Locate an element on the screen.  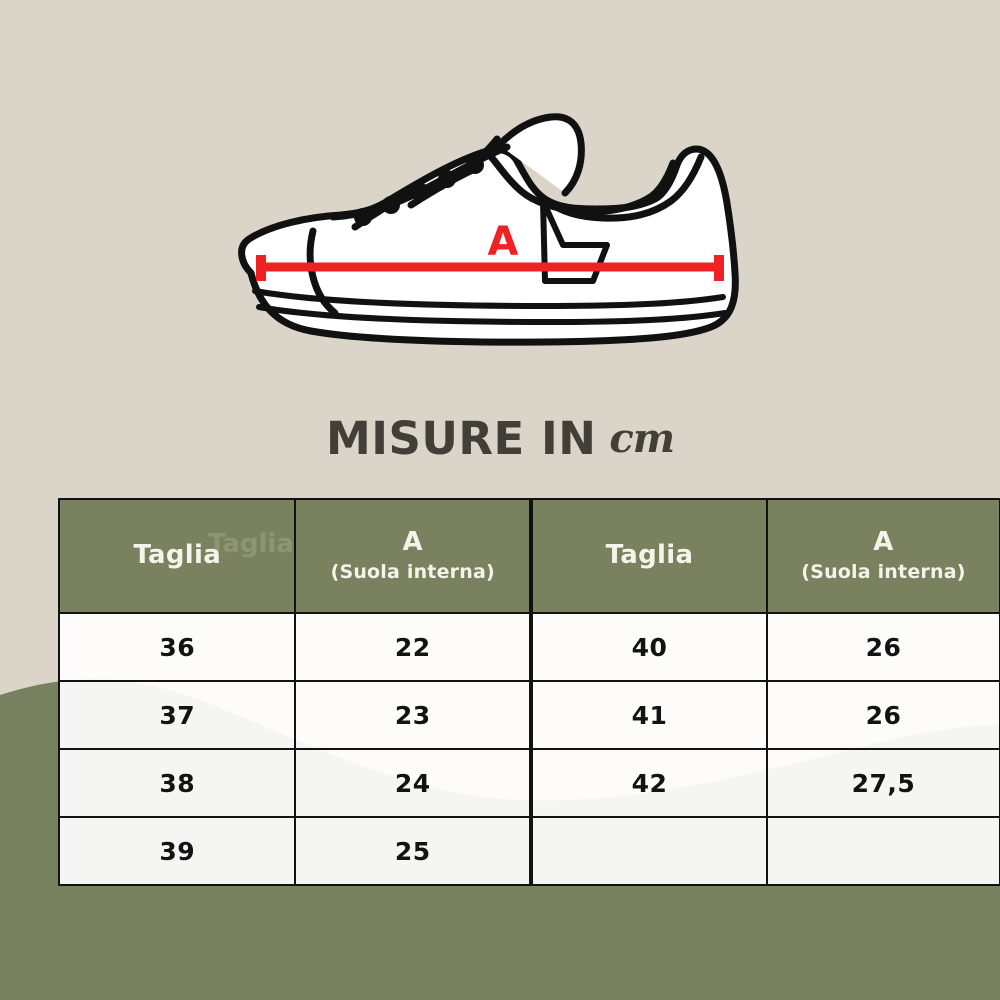
table-row is located at coordinates (765, 851).